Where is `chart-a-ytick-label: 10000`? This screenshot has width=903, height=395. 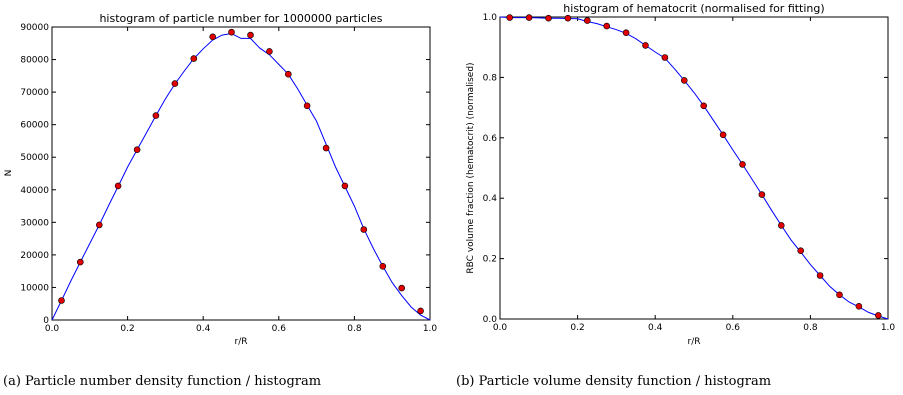 chart-a-ytick-label: 10000 is located at coordinates (34, 288).